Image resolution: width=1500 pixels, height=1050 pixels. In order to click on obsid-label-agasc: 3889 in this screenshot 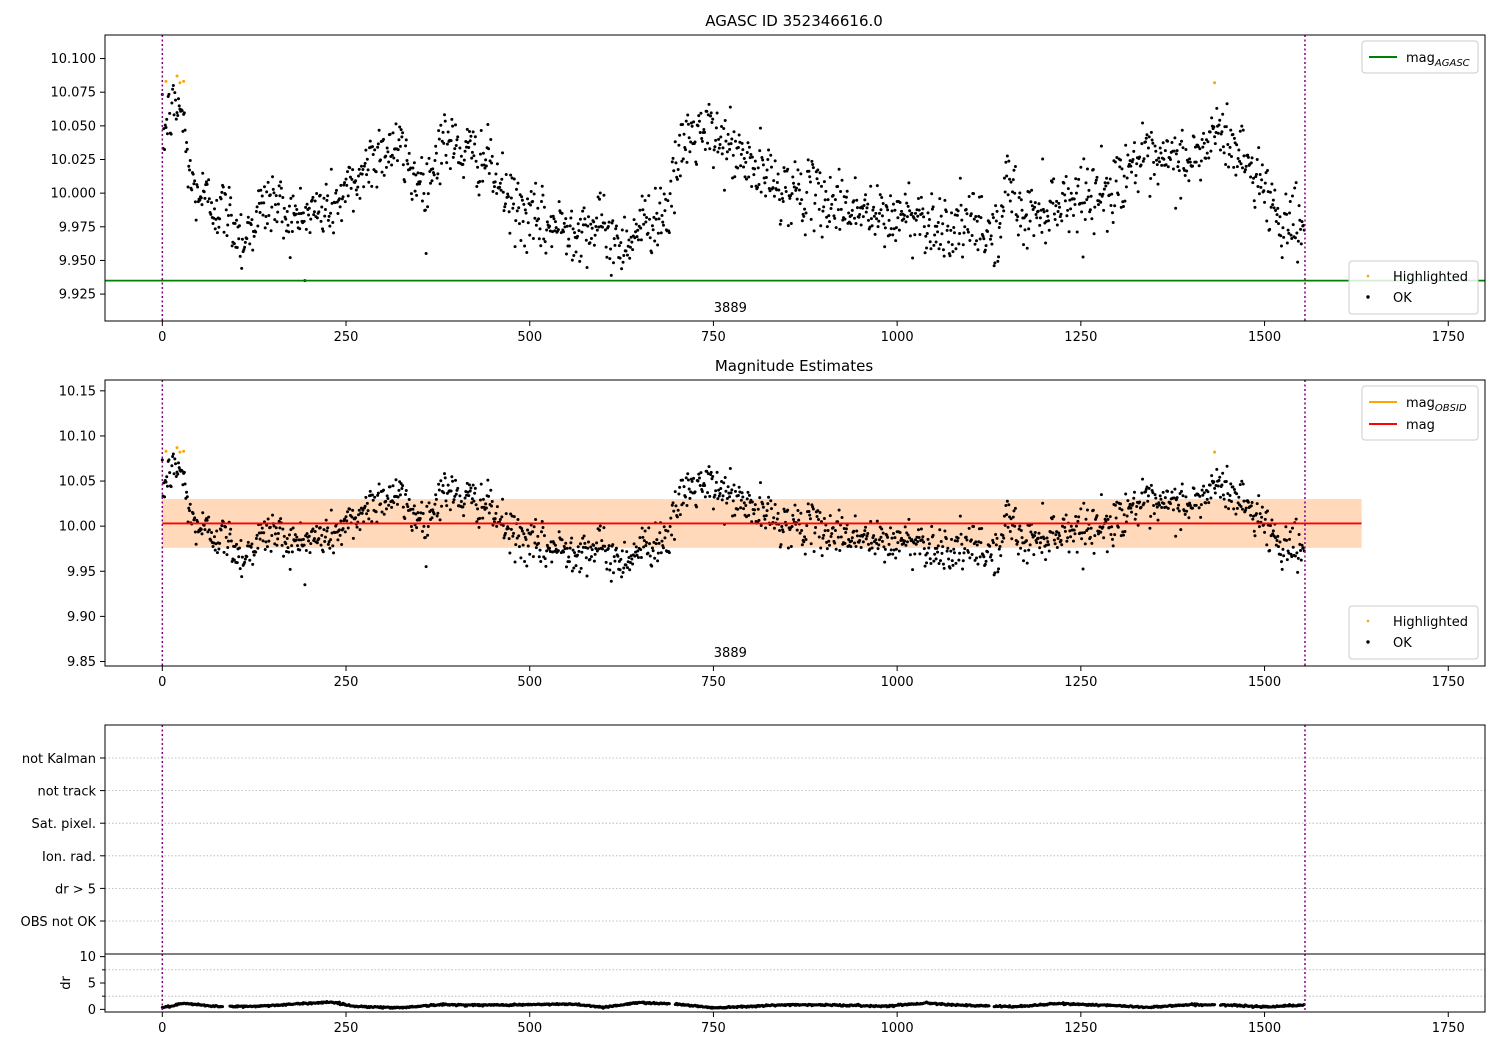, I will do `click(730, 308)`.